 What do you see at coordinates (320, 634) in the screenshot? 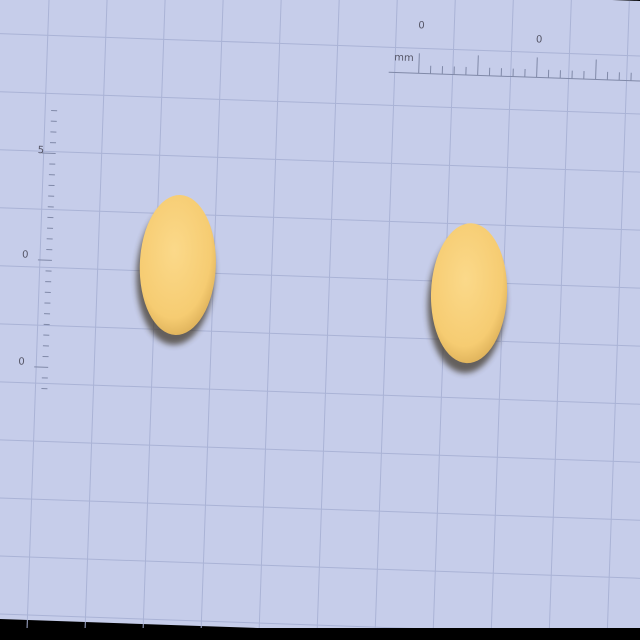
I see `frame-edge` at bounding box center [320, 634].